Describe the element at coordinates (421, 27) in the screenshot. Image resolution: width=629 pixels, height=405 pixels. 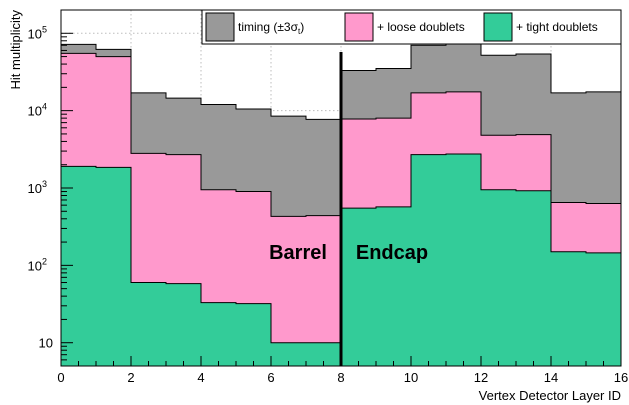
I see `legend-label-series1: + loose doublets` at that location.